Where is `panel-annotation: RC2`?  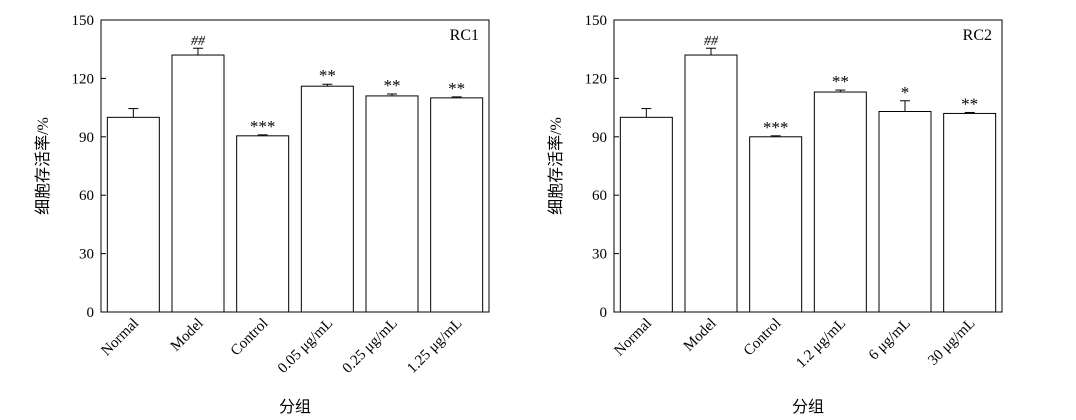
panel-annotation: RC2 is located at coordinates (977, 35).